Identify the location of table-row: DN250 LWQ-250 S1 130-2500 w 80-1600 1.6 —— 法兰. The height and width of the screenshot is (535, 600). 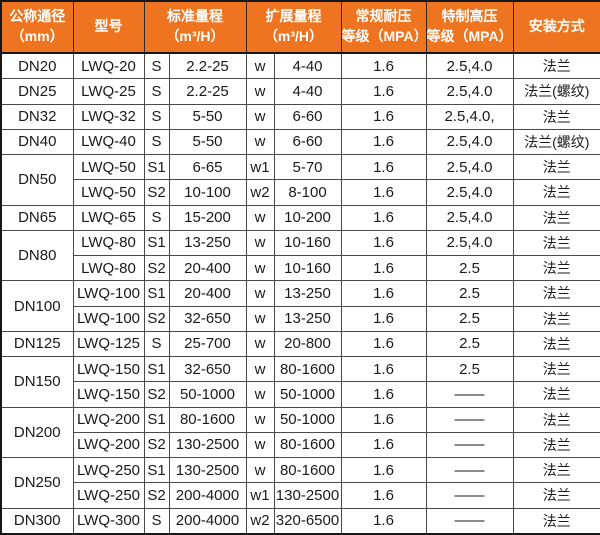
(300, 483).